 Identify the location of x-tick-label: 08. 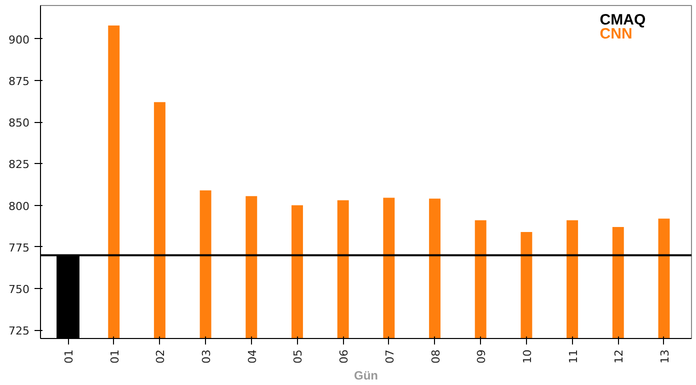
(435, 356).